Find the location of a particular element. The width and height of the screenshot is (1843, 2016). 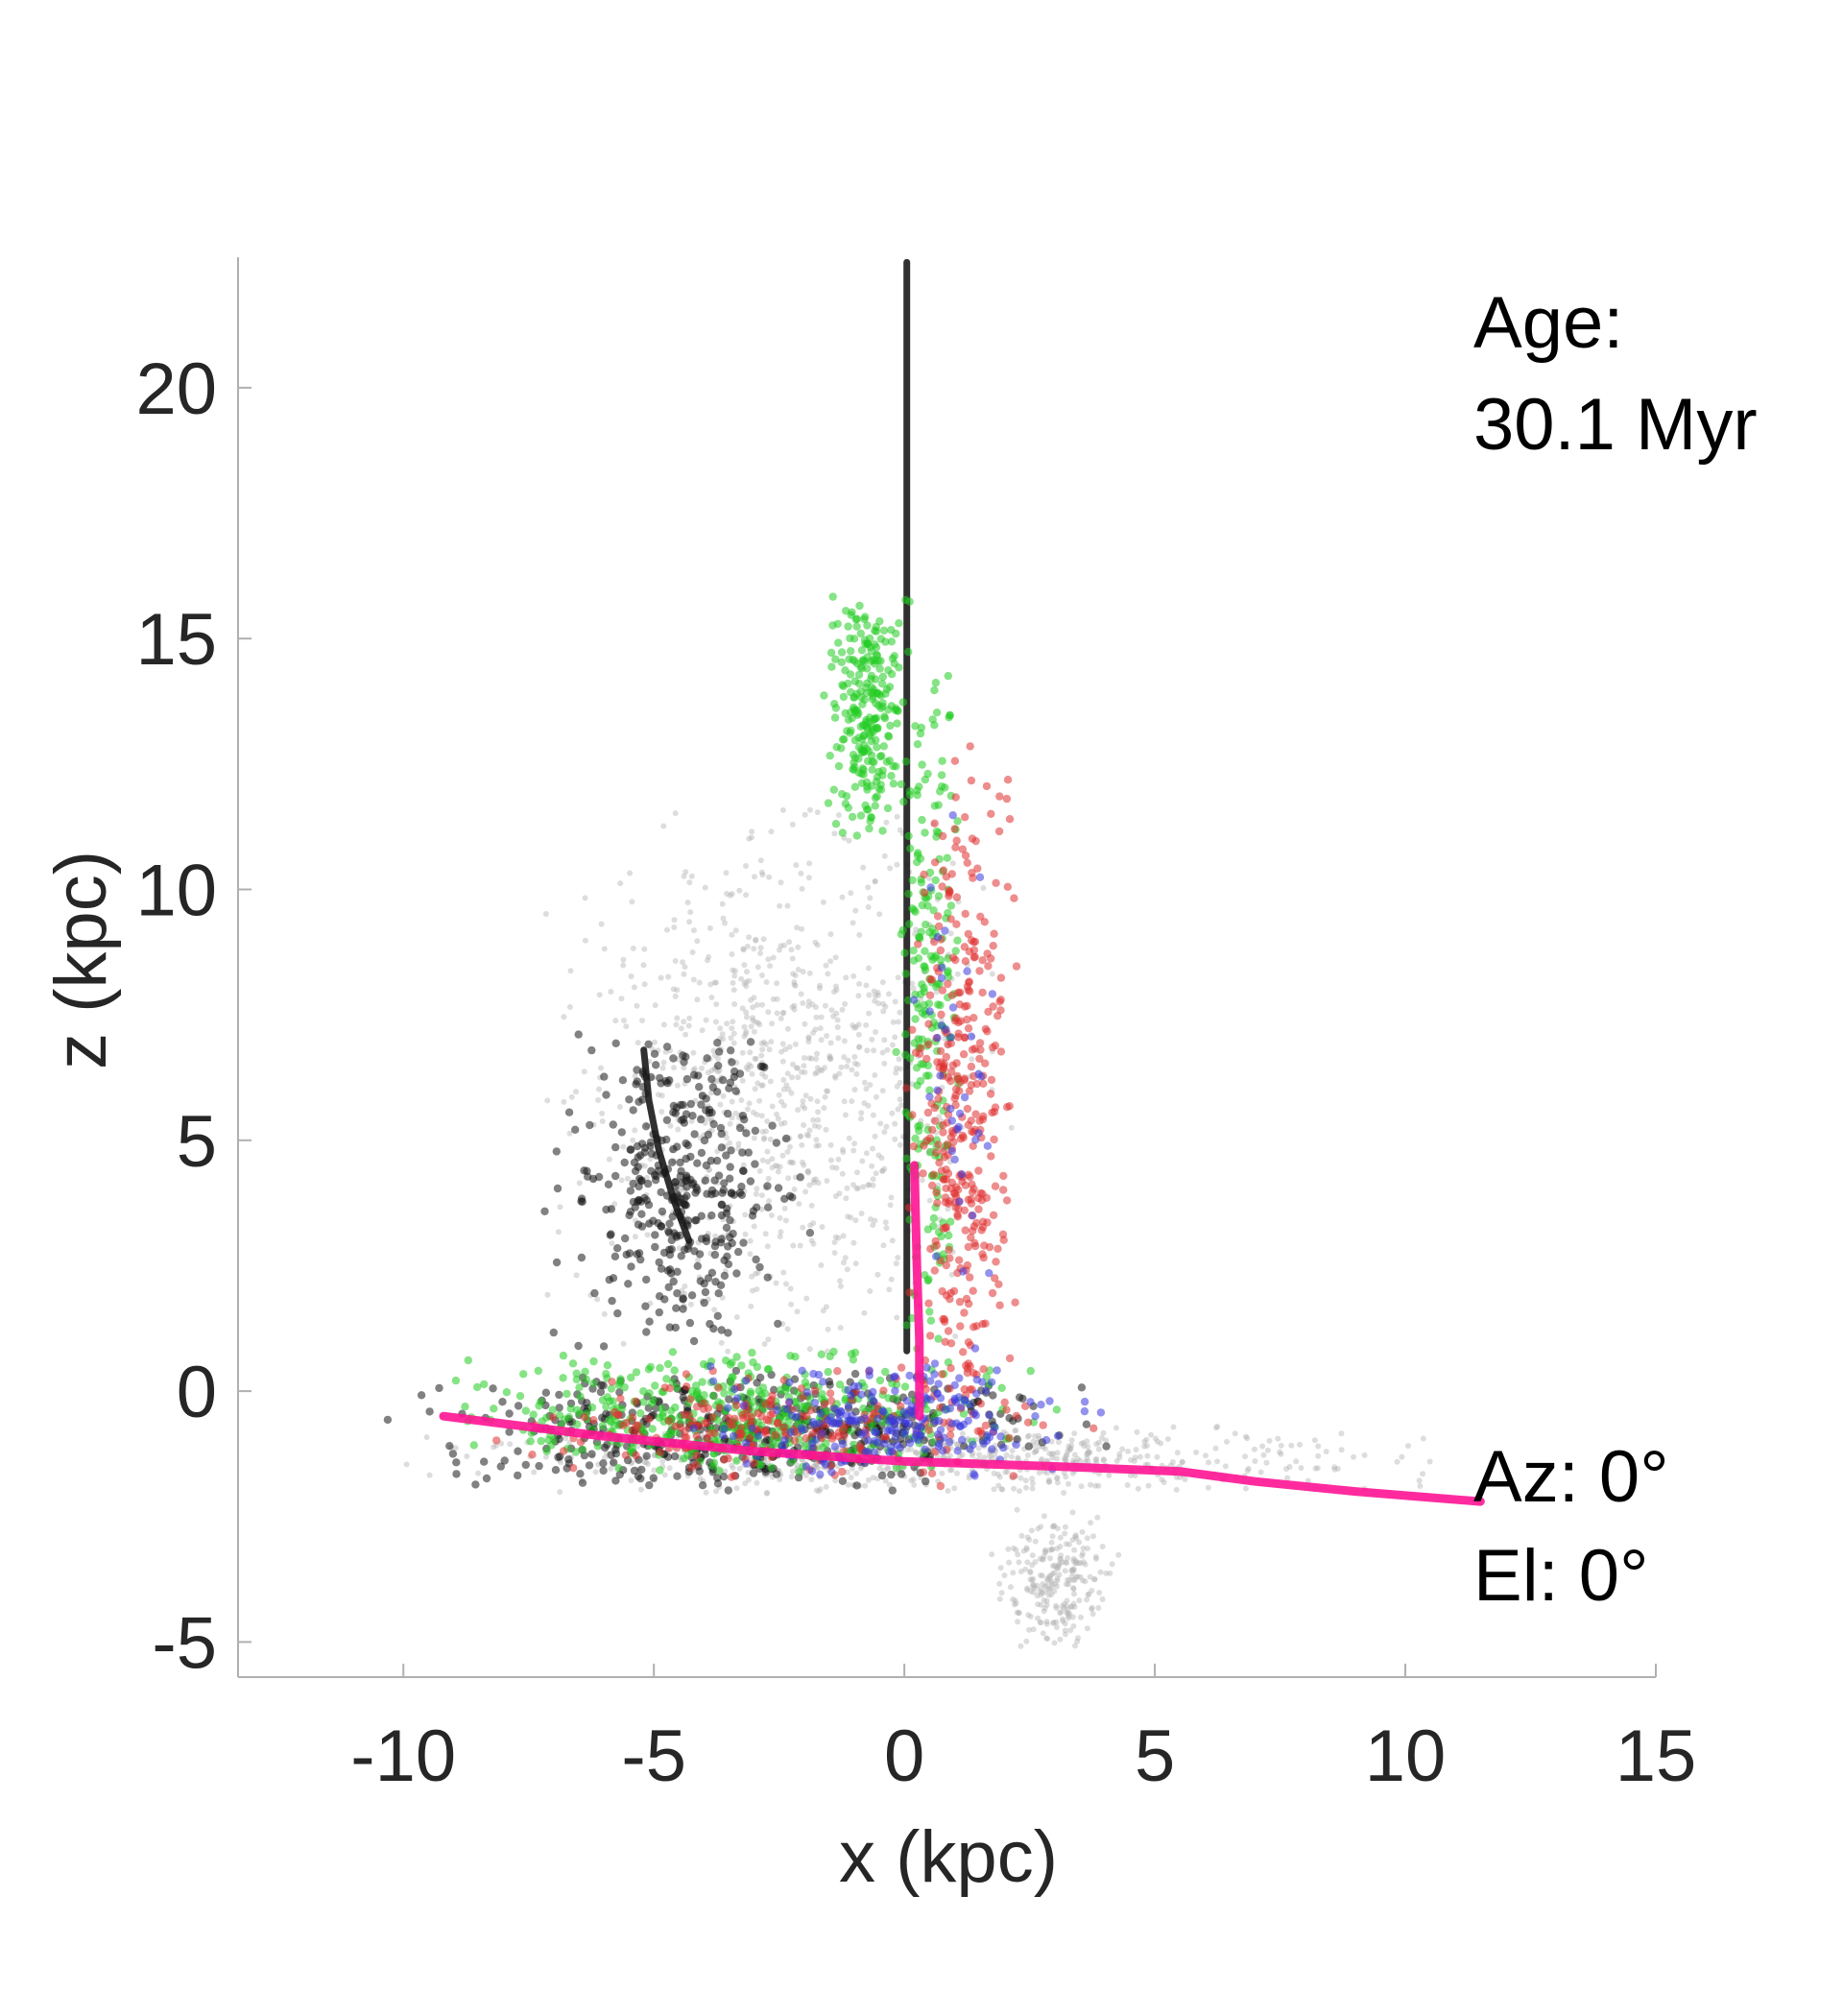

x-tick-label: 5 is located at coordinates (1155, 1757).